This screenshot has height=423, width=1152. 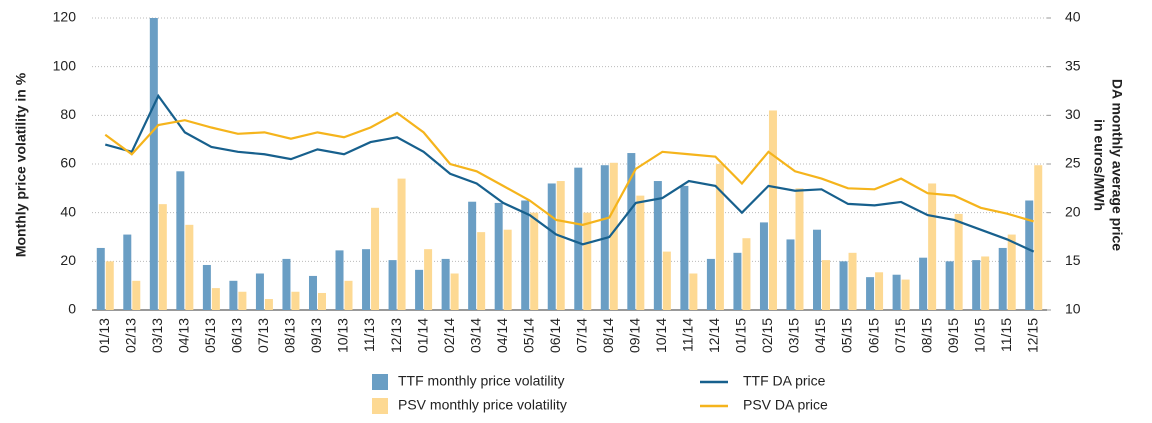 What do you see at coordinates (1006, 335) in the screenshot?
I see `x-tick-label: 11/15` at bounding box center [1006, 335].